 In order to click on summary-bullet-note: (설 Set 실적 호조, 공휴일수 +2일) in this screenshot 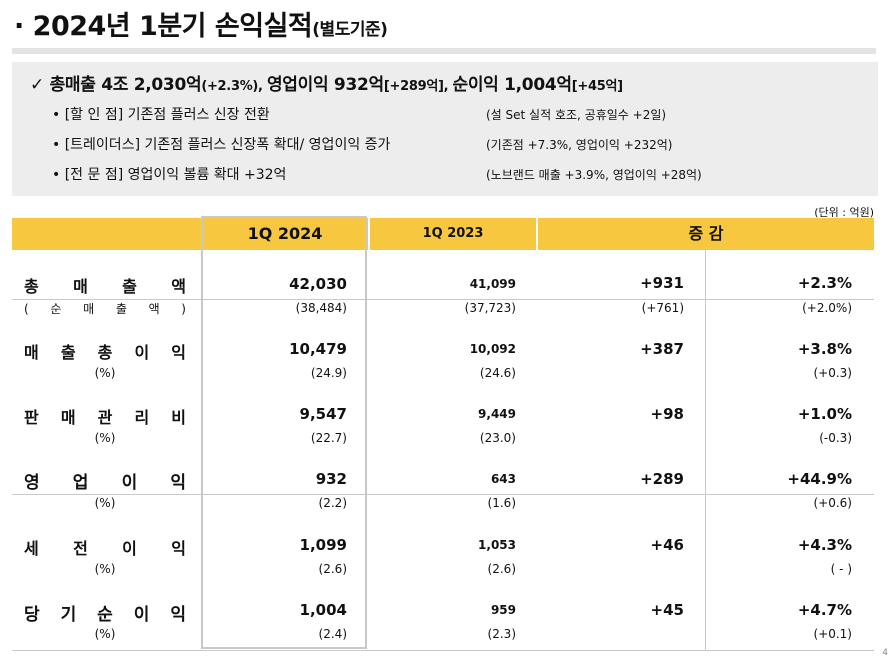, I will do `click(576, 115)`.